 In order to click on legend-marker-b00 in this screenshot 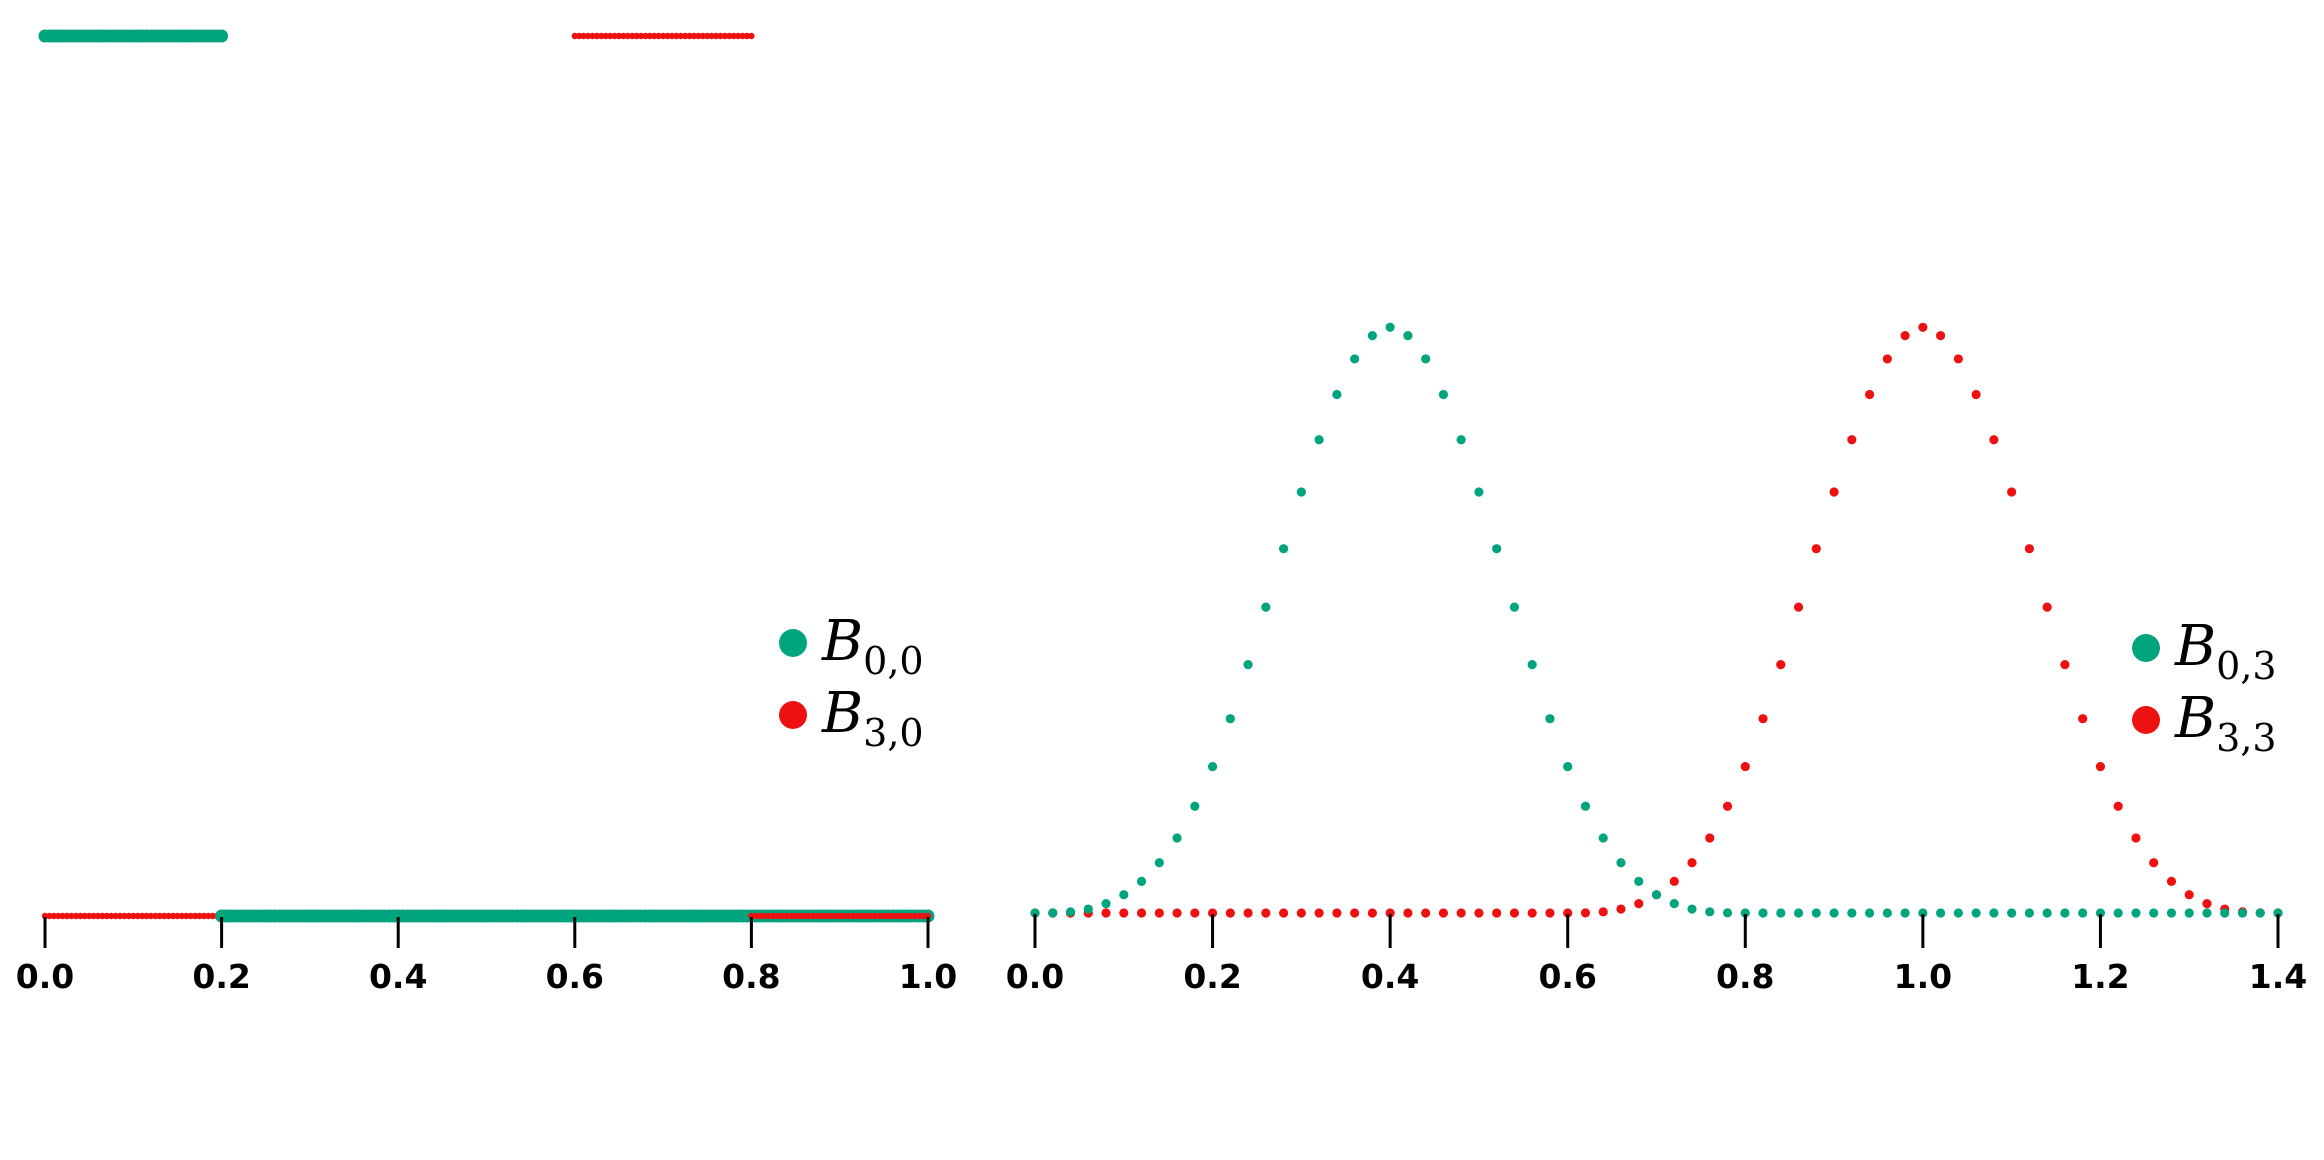, I will do `click(793, 643)`.